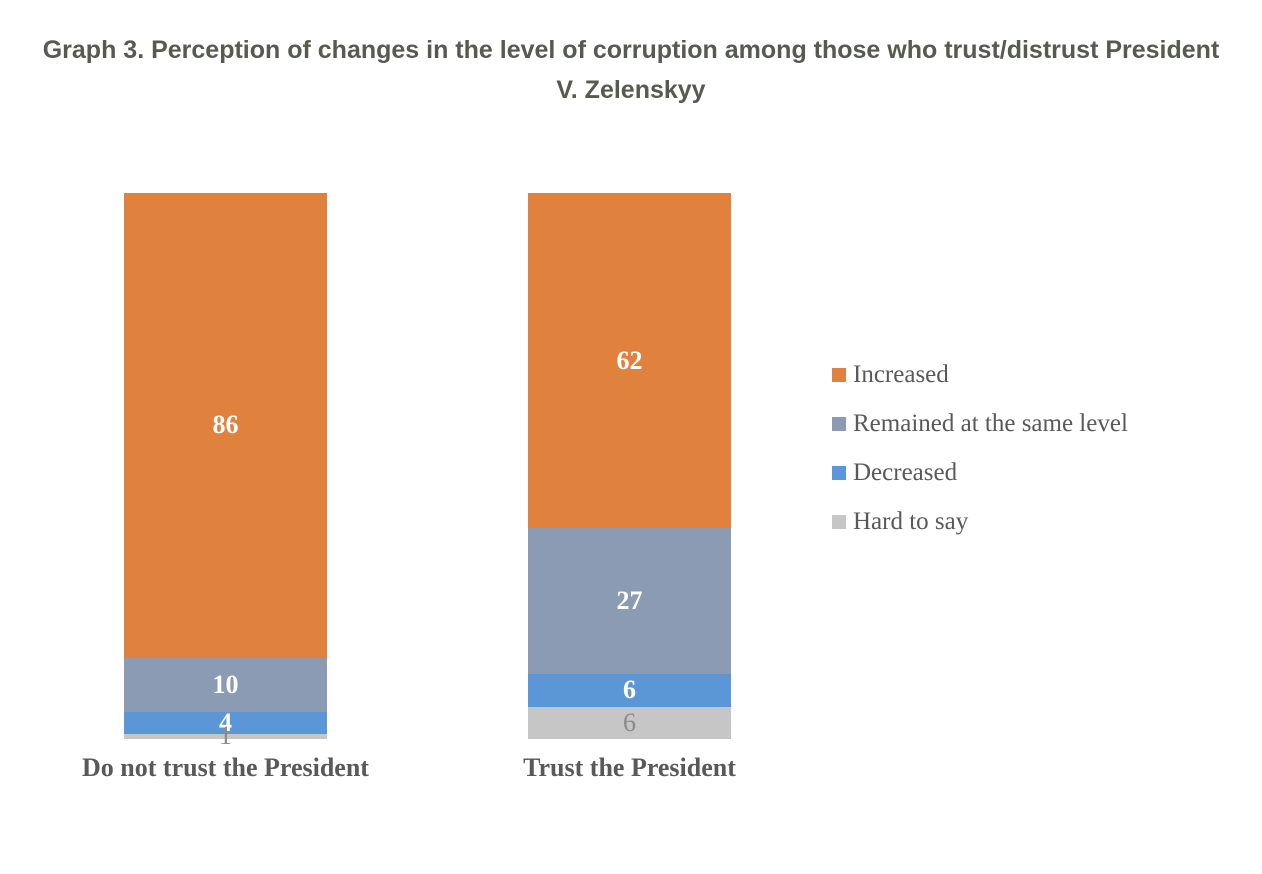  I want to click on legend-item: Increased, so click(890, 375).